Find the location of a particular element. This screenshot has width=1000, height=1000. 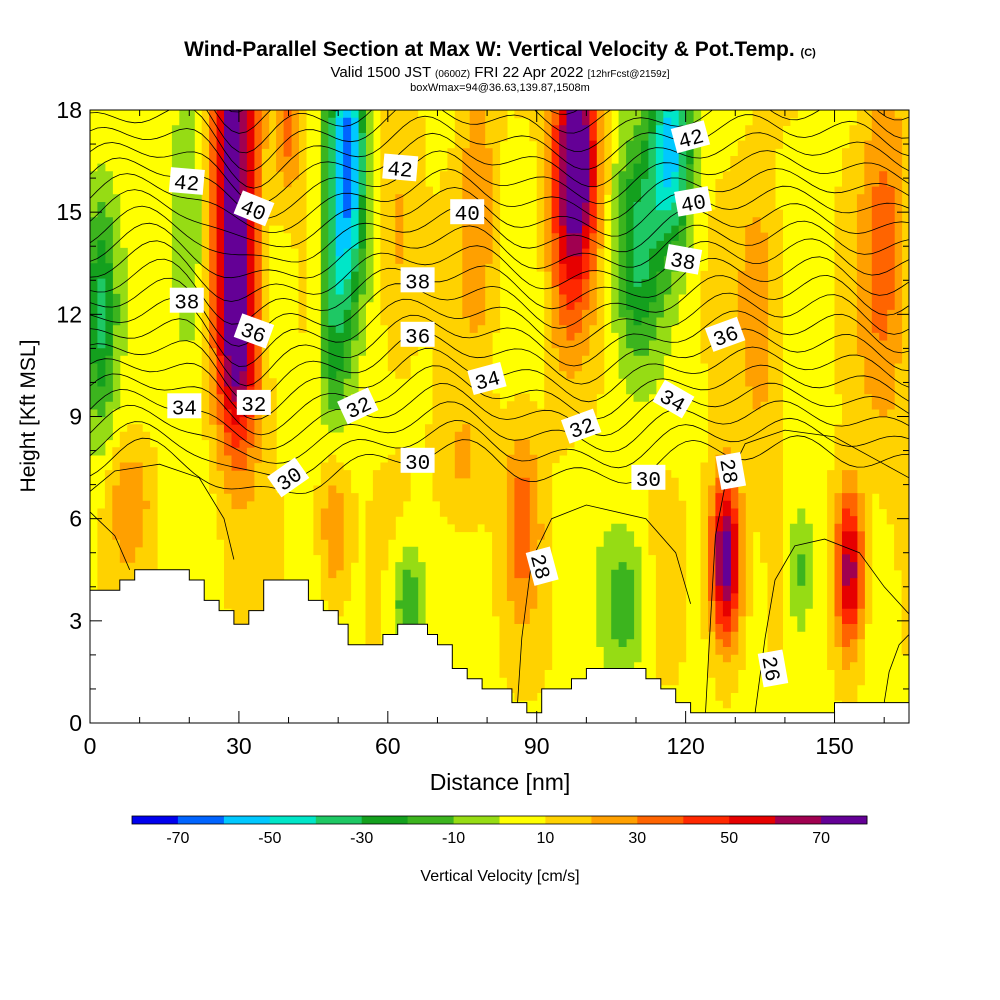

colorbar-label: Vertical Velocity [cm/s] is located at coordinates (499, 876).